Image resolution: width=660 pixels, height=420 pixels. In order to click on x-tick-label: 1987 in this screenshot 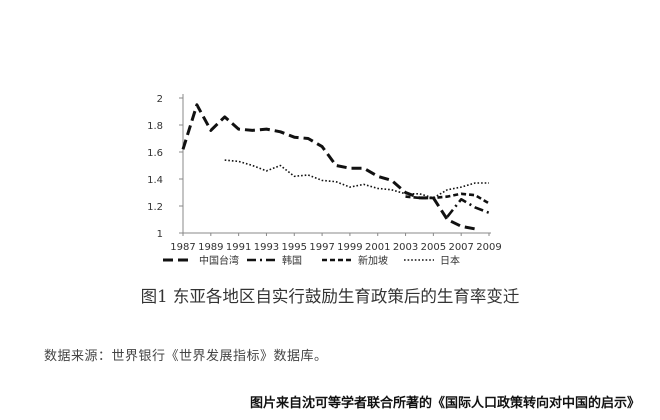, I will do `click(182, 247)`.